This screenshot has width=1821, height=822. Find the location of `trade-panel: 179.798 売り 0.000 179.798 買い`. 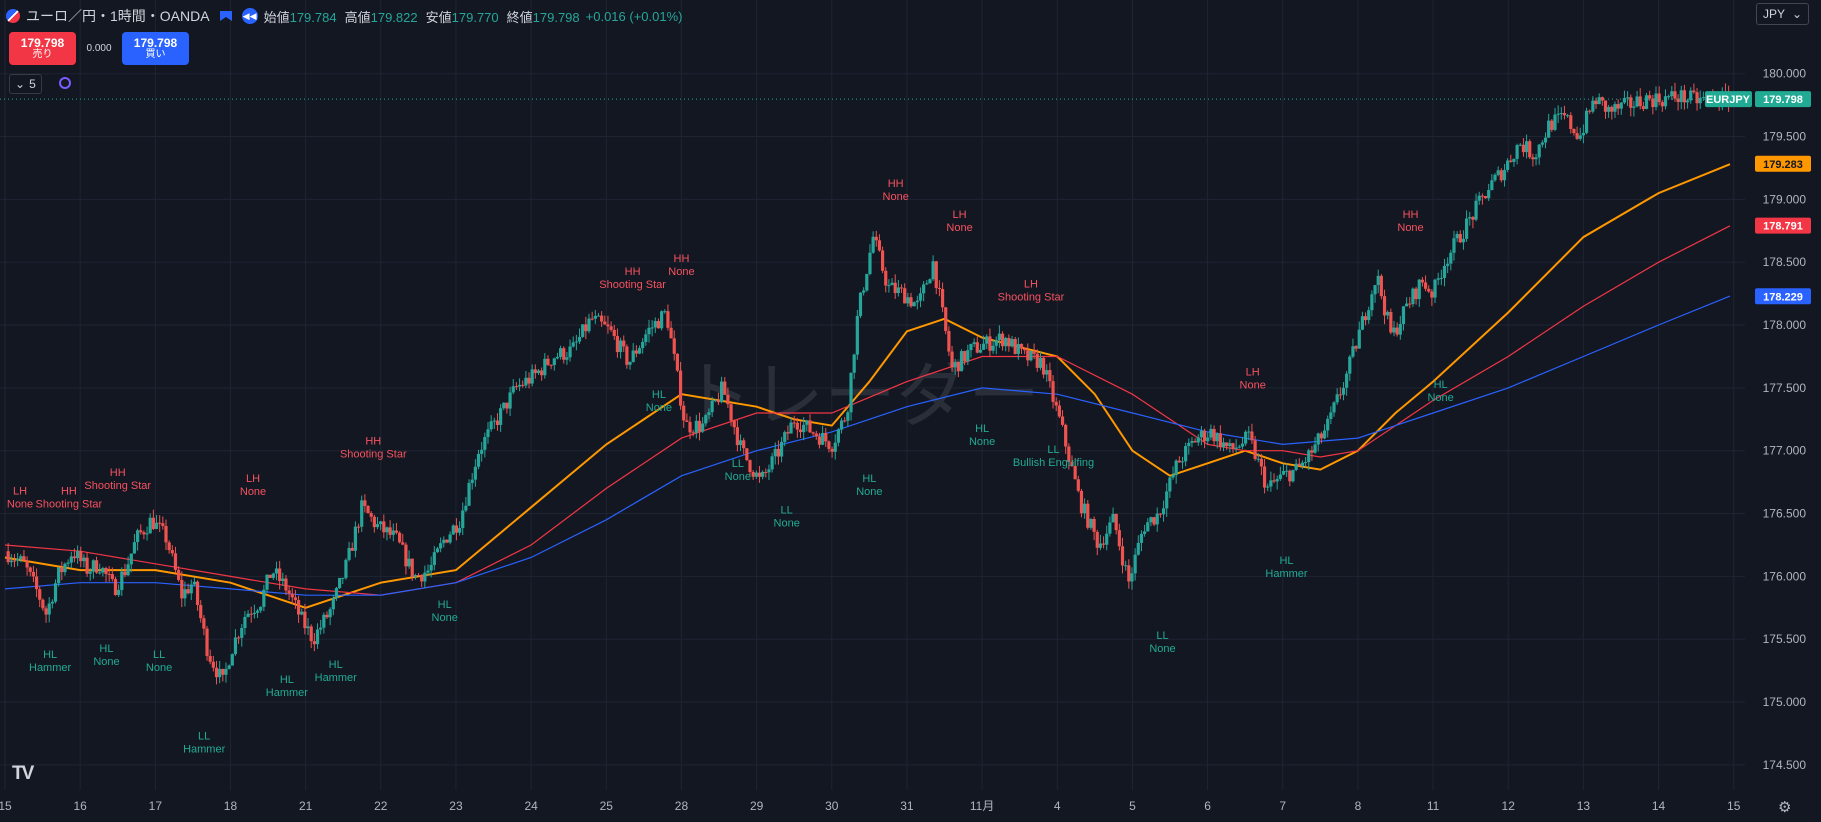

trade-panel: 179.798 売り 0.000 179.798 買い is located at coordinates (99, 48).